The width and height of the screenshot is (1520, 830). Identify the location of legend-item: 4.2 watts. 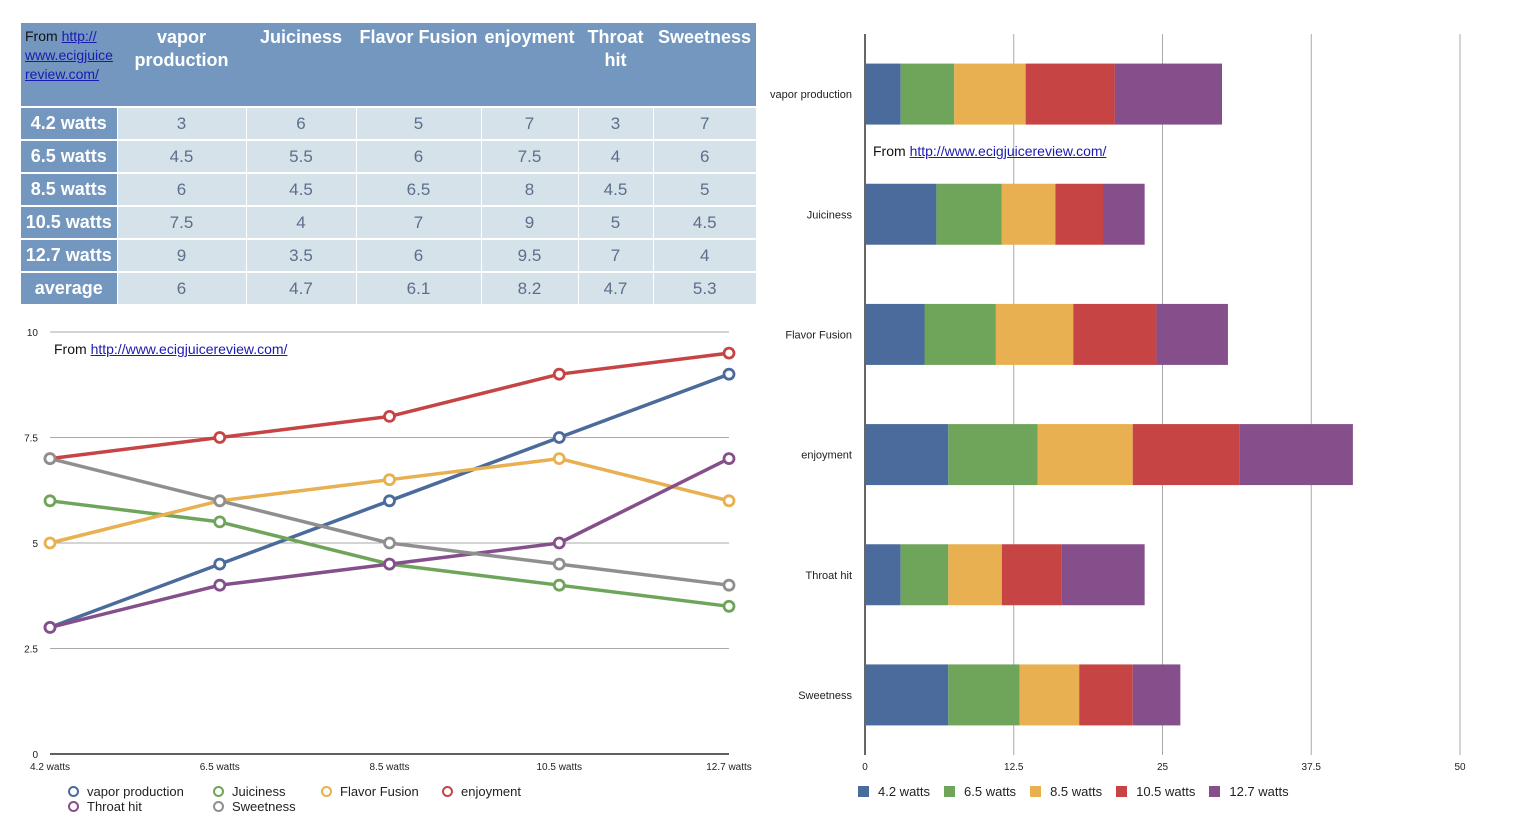
(894, 791).